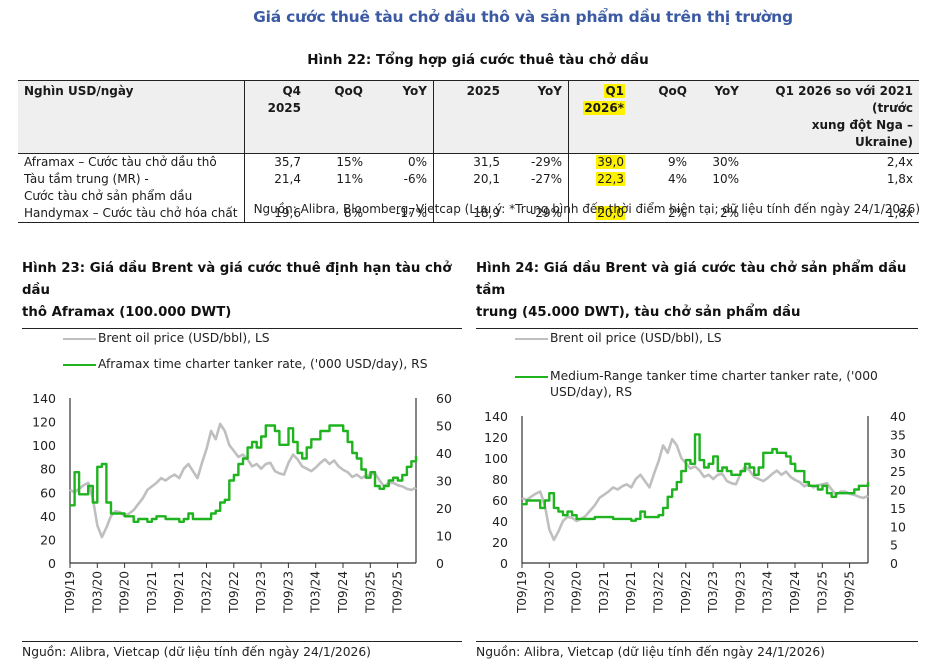  What do you see at coordinates (697, 641) in the screenshot?
I see `figure24-source-rule` at bounding box center [697, 641].